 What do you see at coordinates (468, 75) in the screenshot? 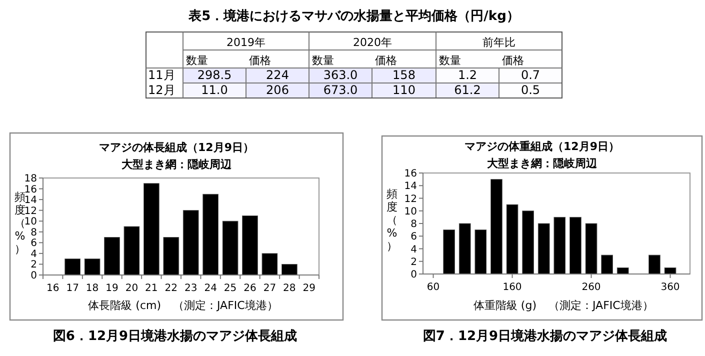
I see `data-label: 1.2` at bounding box center [468, 75].